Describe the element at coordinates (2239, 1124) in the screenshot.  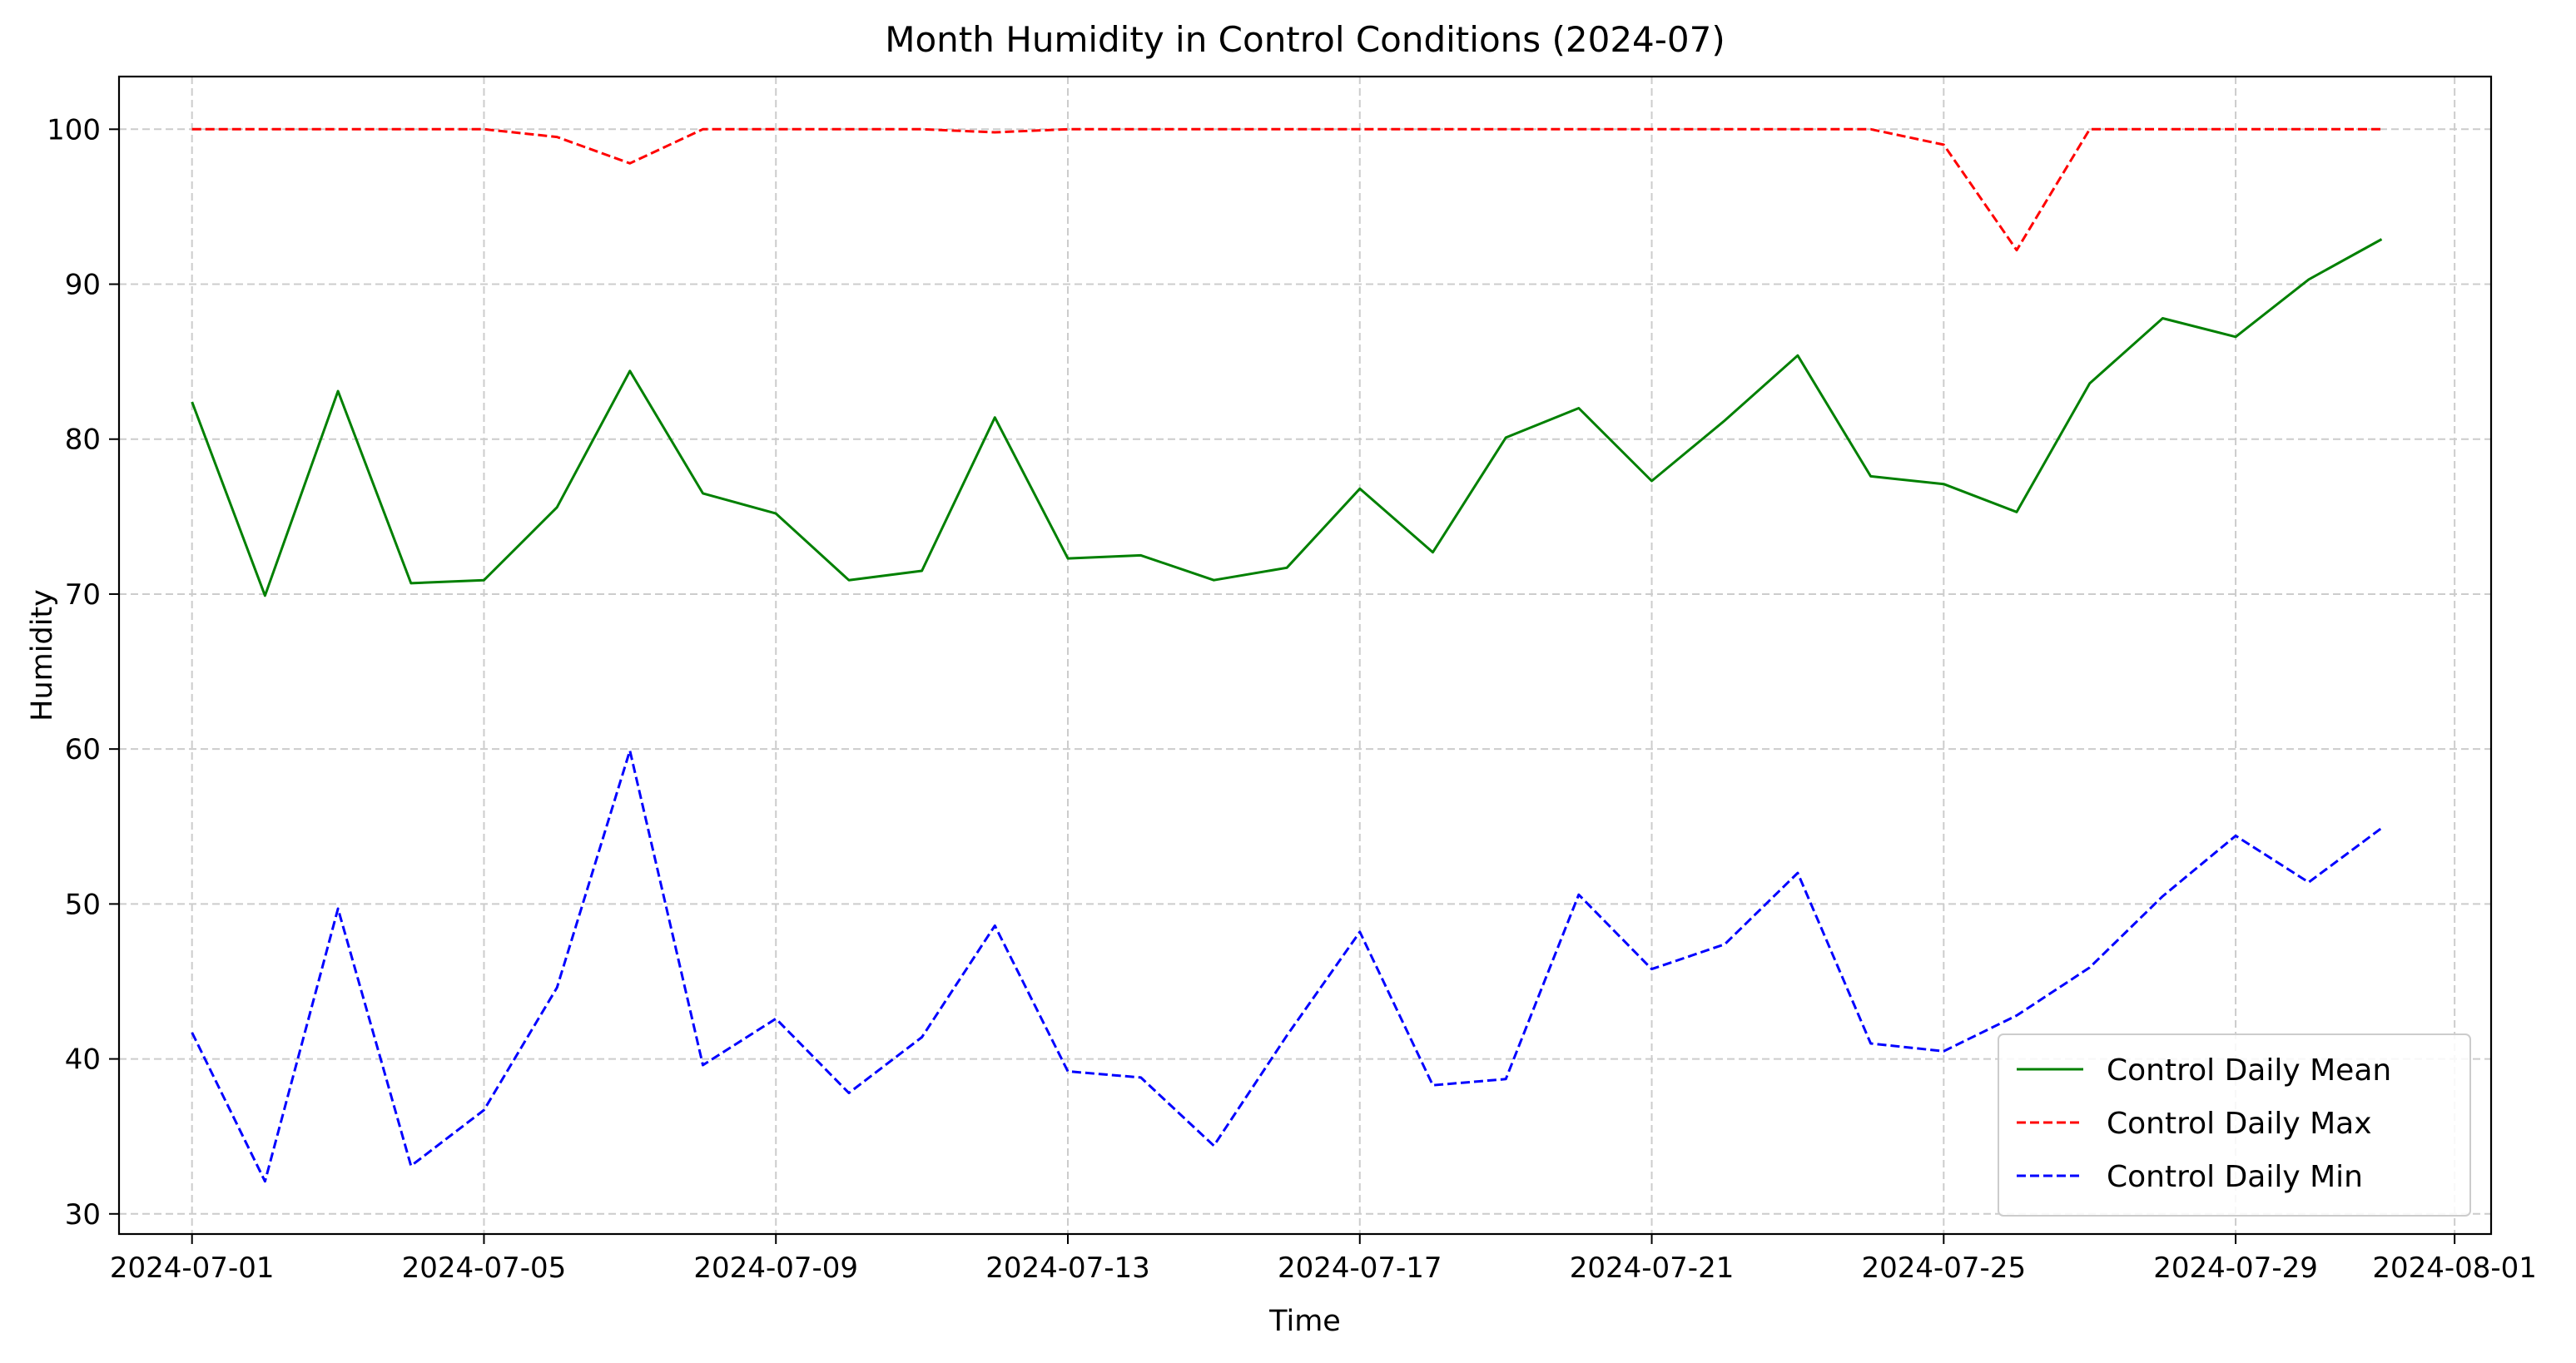
I see `legend-label: Control Daily Max` at that location.